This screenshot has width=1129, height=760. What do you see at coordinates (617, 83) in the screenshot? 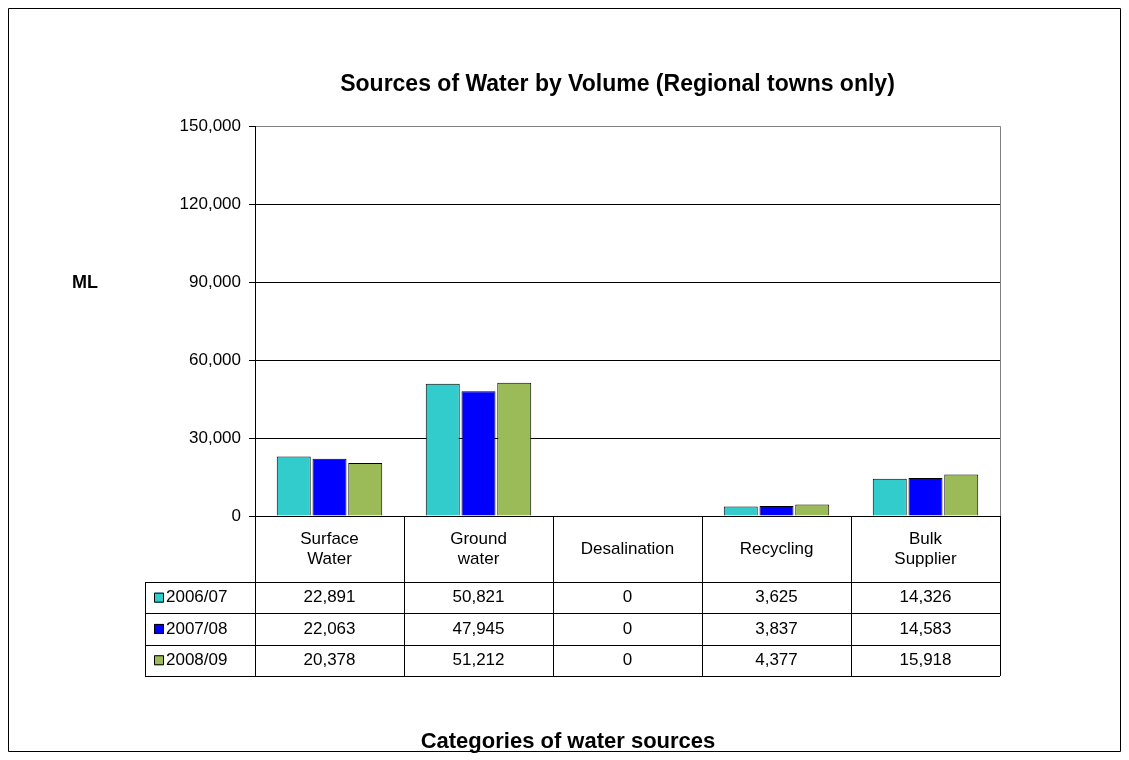
I see `chart-title: Sources of Water by Volume (Regional towns only)` at bounding box center [617, 83].